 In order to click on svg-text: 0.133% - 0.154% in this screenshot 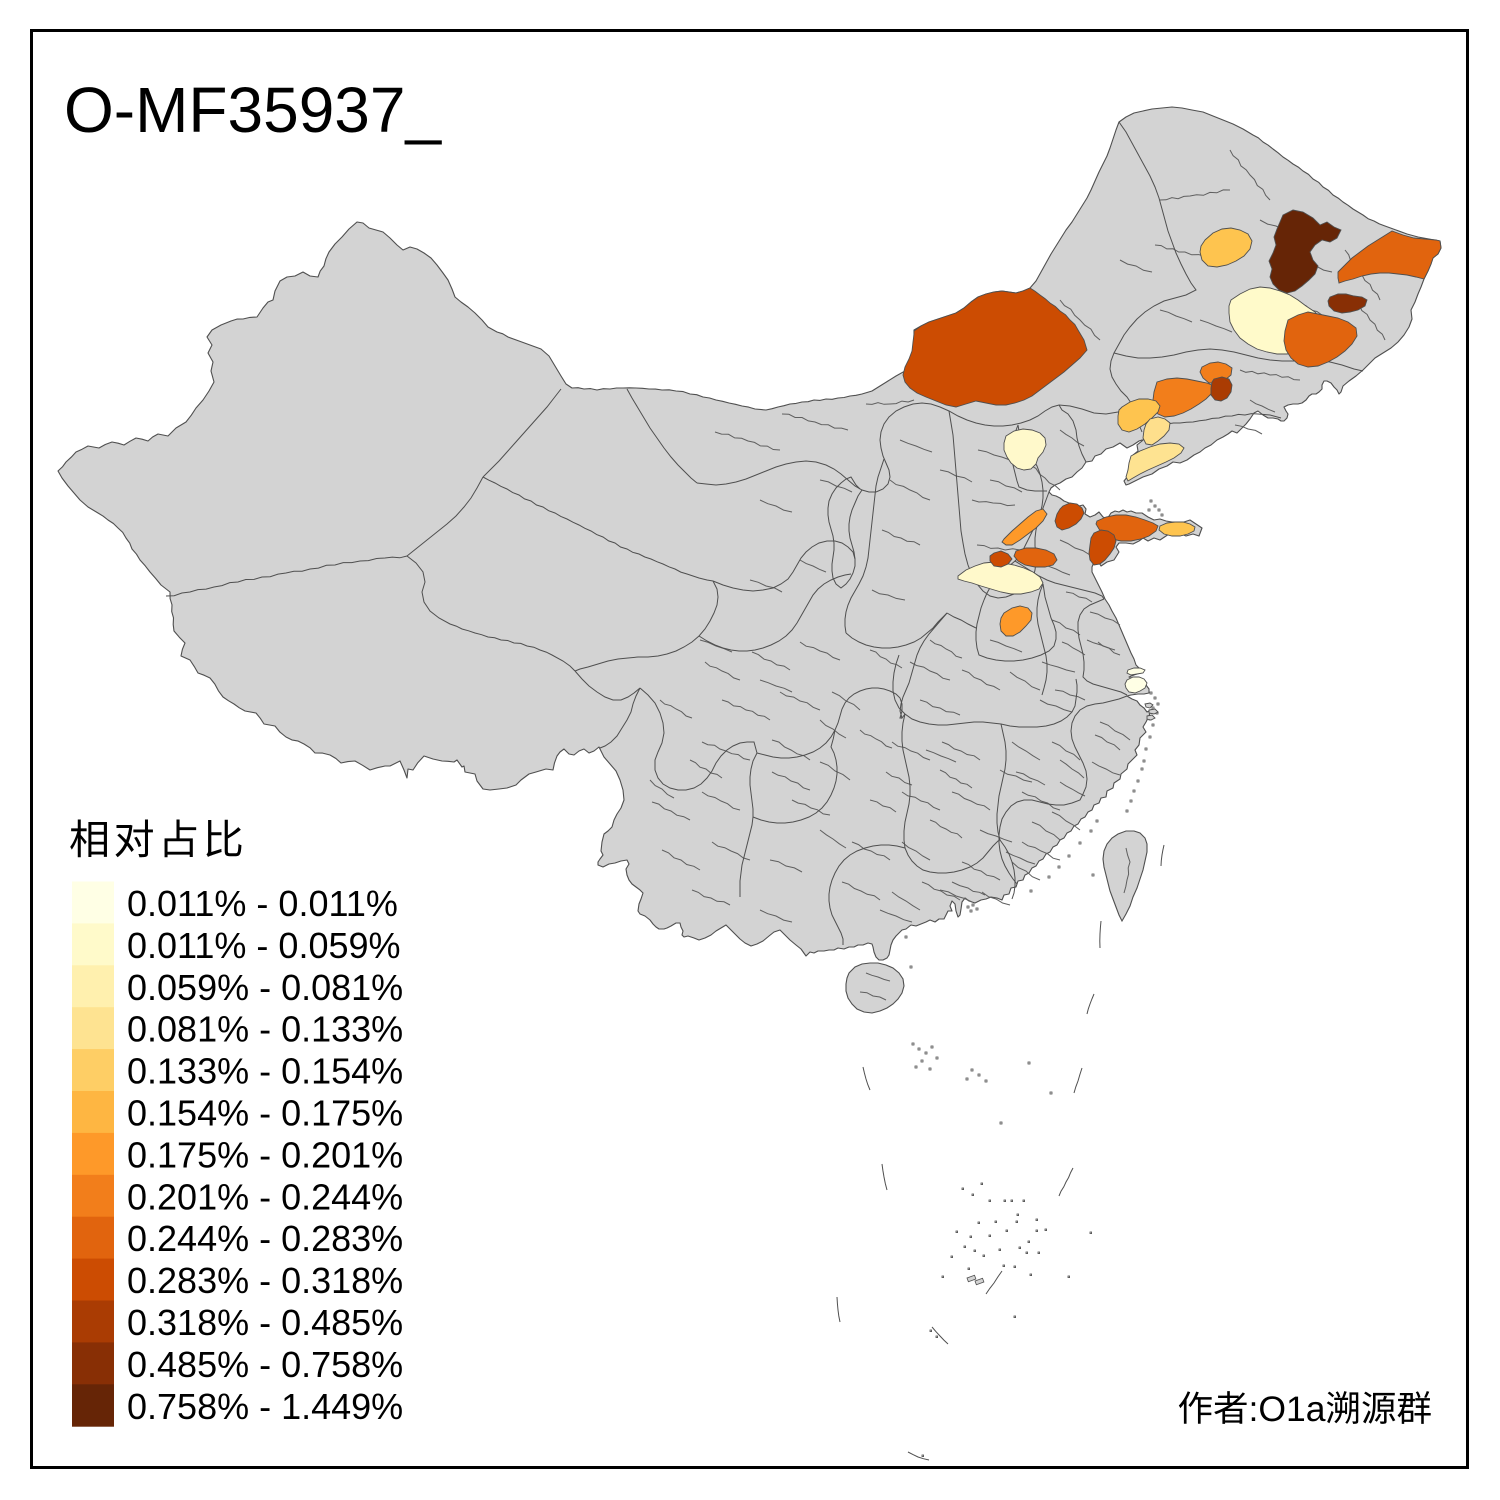, I will do `click(265, 1071)`.